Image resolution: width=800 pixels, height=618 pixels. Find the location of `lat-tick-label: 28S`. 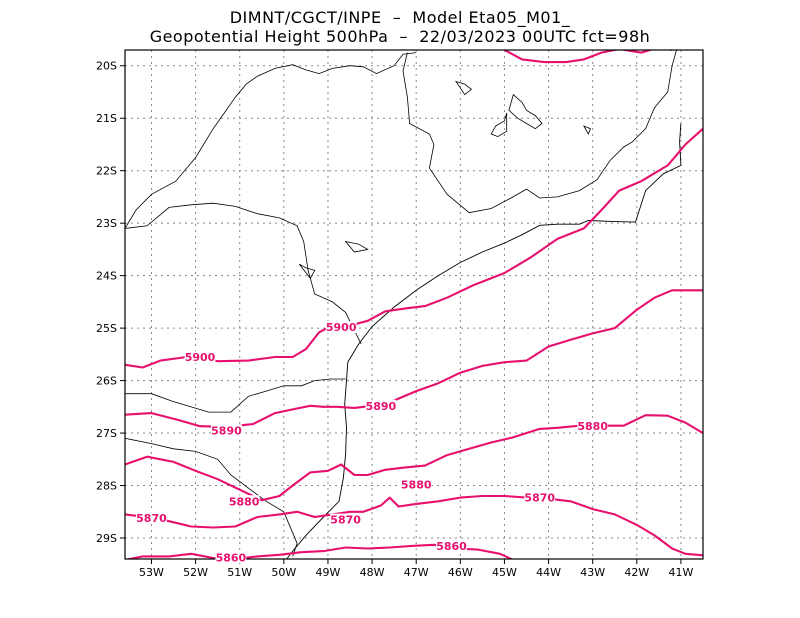

lat-tick-label: 28S is located at coordinates (106, 486).